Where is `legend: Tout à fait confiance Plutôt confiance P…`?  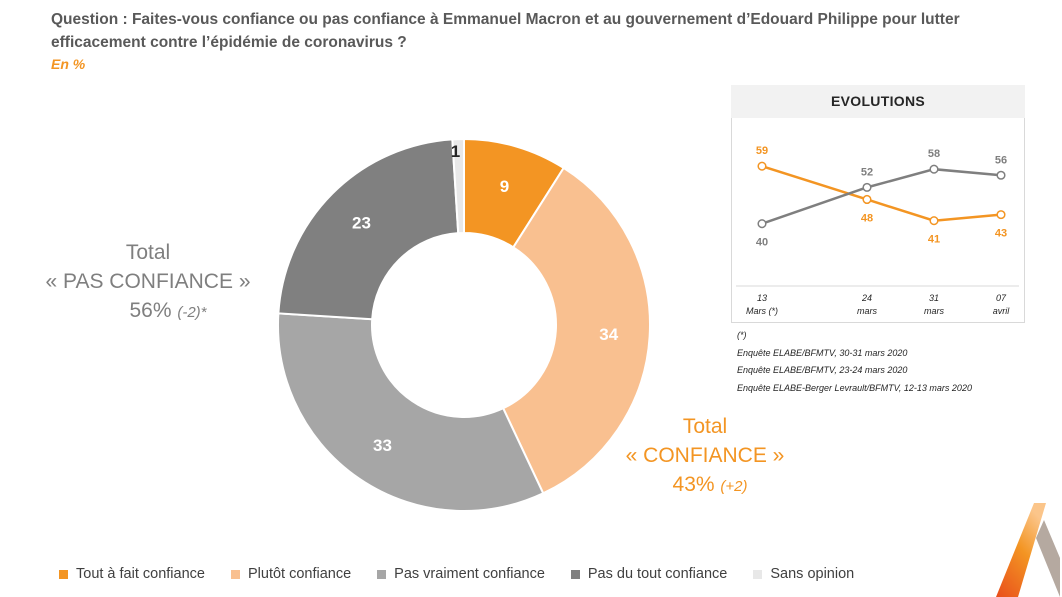
legend: Tout à fait confiance Plutôt confiance P… is located at coordinates (469, 574).